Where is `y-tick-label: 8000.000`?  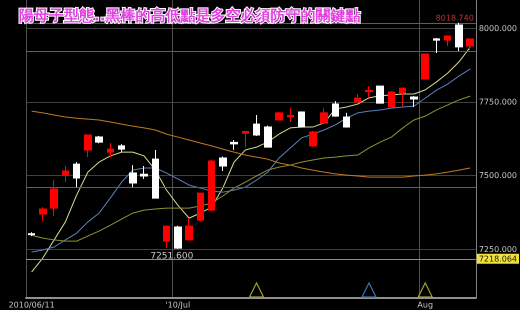 y-tick-label: 8000.000 is located at coordinates (497, 28).